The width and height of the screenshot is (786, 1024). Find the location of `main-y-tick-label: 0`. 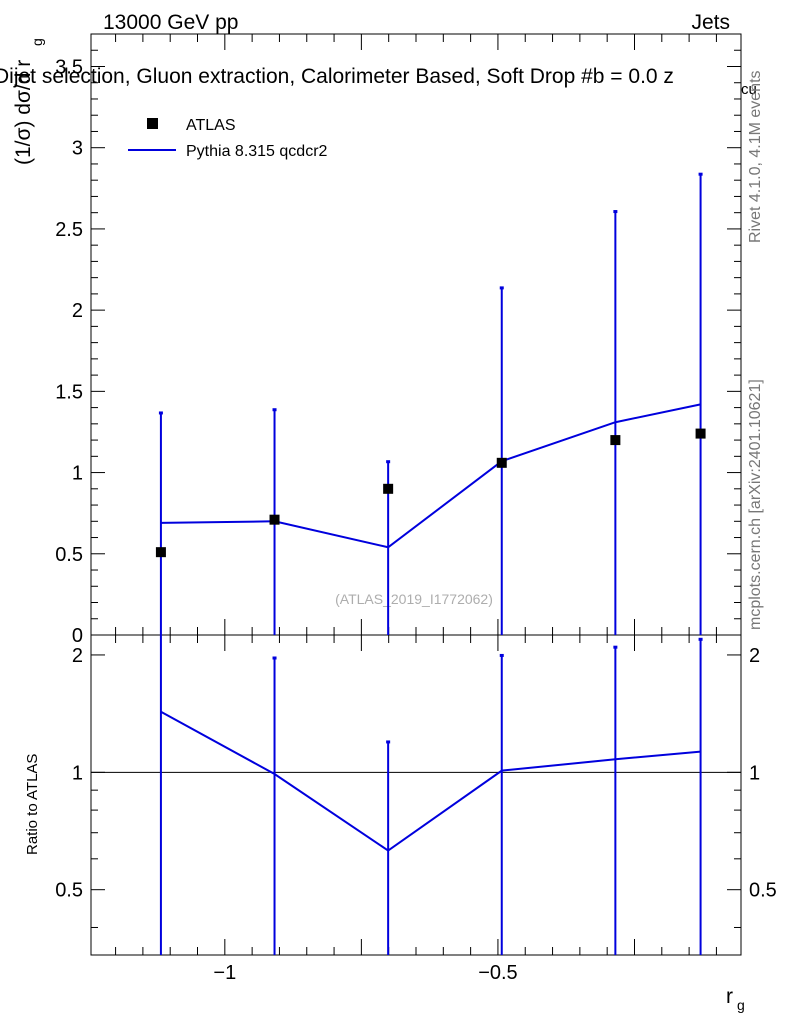

main-y-tick-label: 0 is located at coordinates (77, 636).